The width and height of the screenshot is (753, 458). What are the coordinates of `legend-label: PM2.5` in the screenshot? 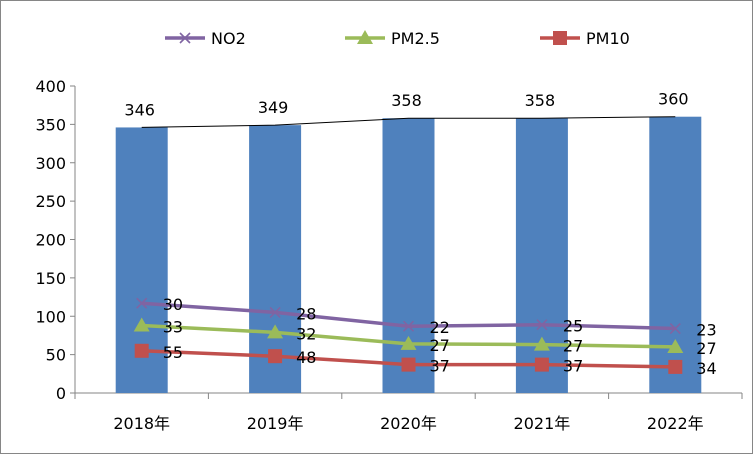 It's located at (415, 38).